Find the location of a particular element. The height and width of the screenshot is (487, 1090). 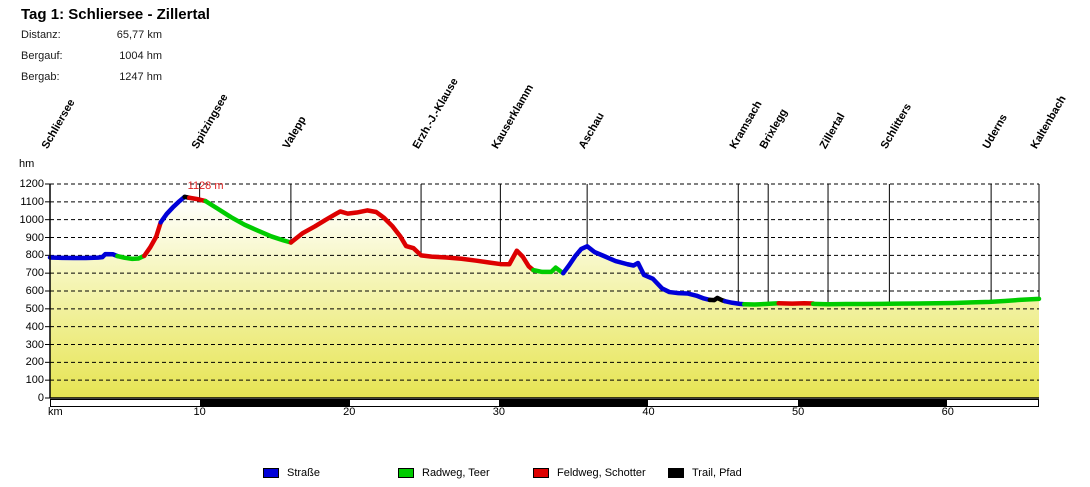

page-title: Tag 1: Schliersee - Zillertal is located at coordinates (115, 14).